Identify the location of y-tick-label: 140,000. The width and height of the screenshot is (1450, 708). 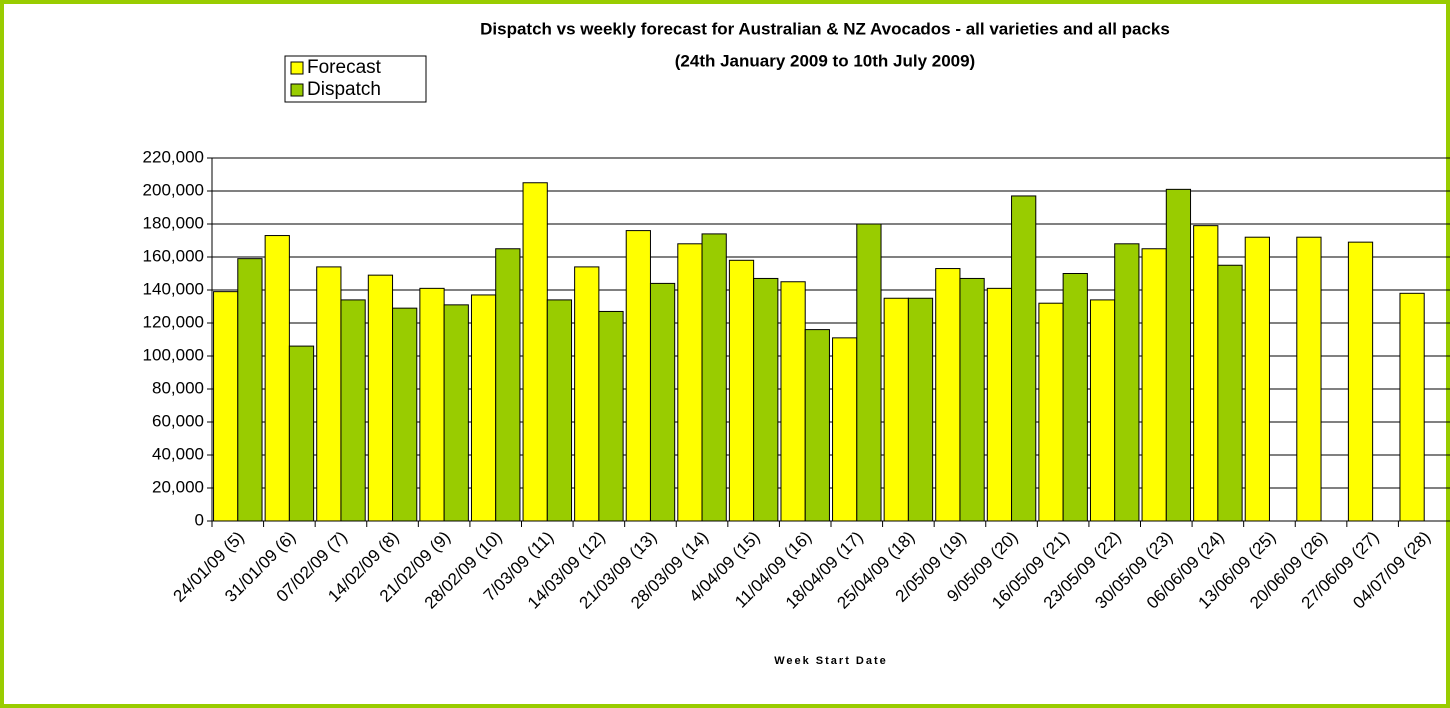
(173, 288).